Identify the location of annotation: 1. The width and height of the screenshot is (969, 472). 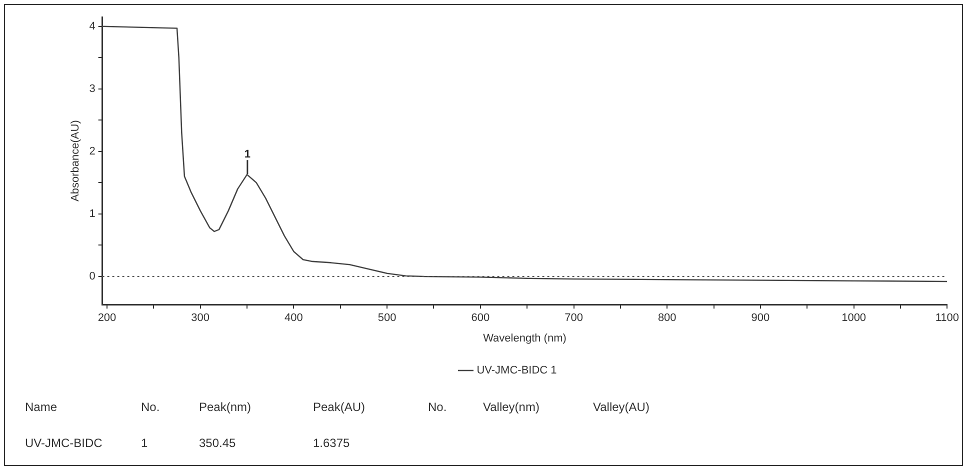
(247, 154).